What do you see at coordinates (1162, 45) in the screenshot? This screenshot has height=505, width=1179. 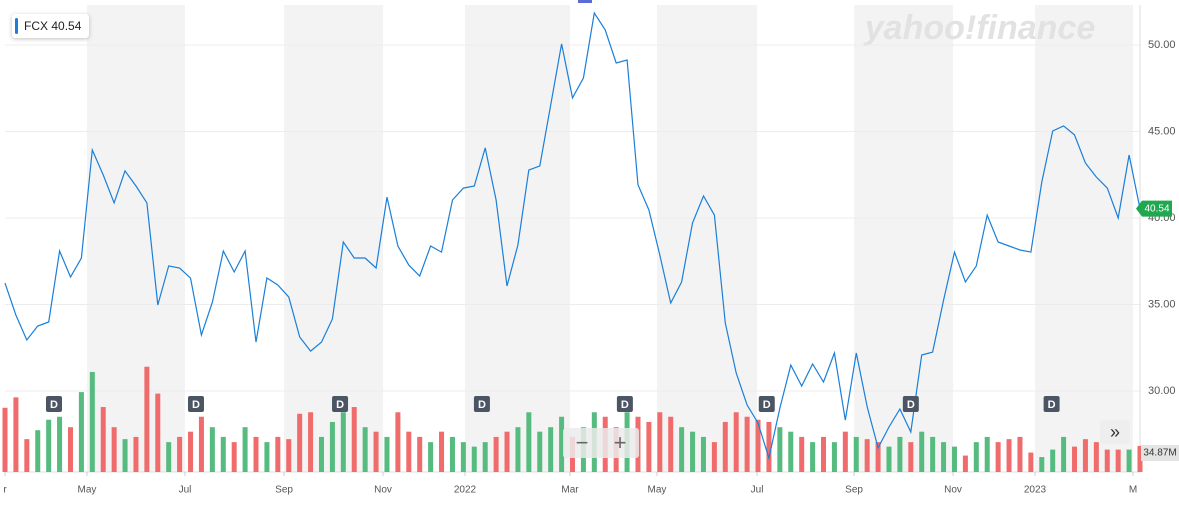 I see `y-tick-label: 50.00` at bounding box center [1162, 45].